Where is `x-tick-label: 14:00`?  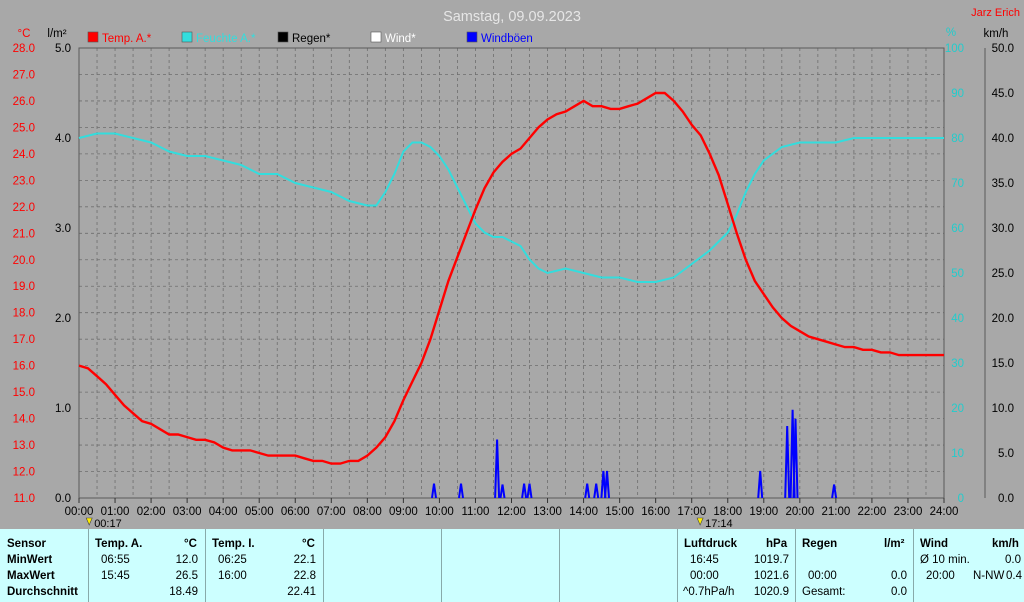 x-tick-label: 14:00 is located at coordinates (583, 512).